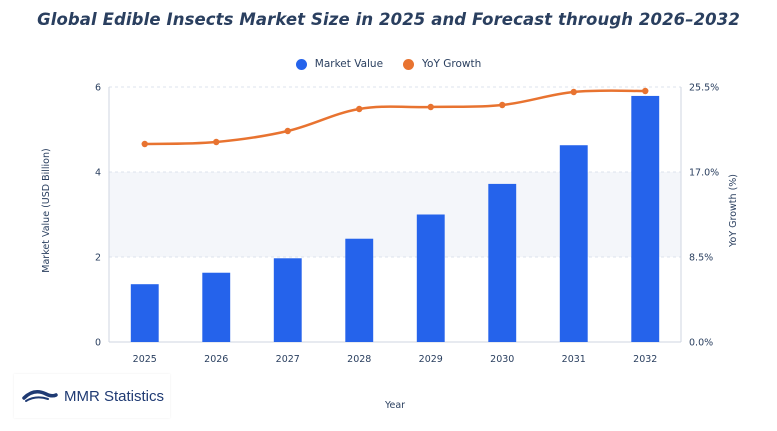  Describe the element at coordinates (395, 214) in the screenshot. I see `plot-band` at that location.